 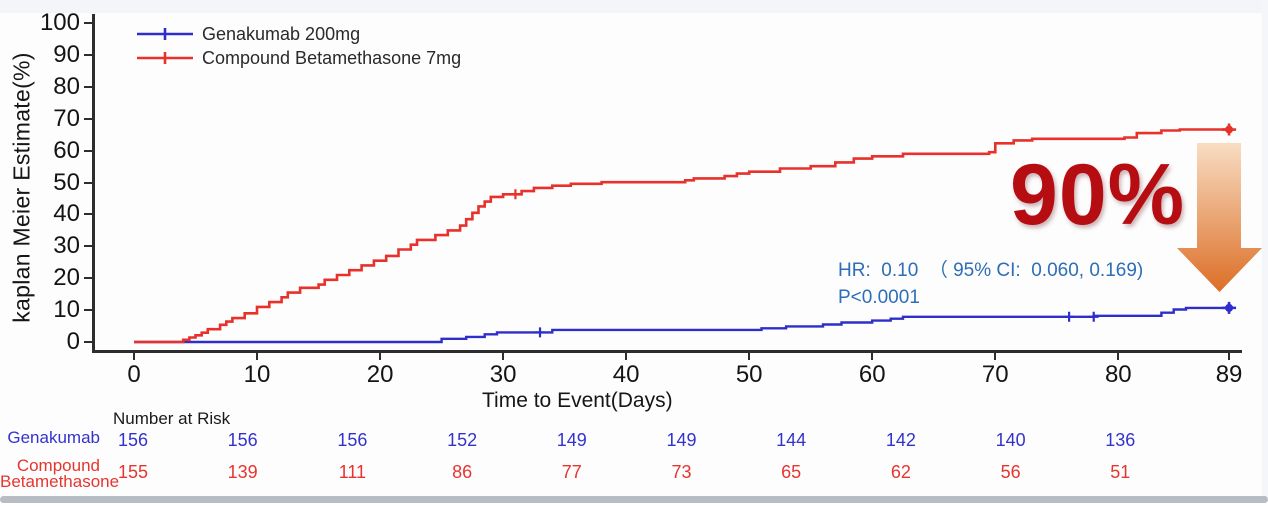 I want to click on risk-value: 111, so click(x=352, y=472).